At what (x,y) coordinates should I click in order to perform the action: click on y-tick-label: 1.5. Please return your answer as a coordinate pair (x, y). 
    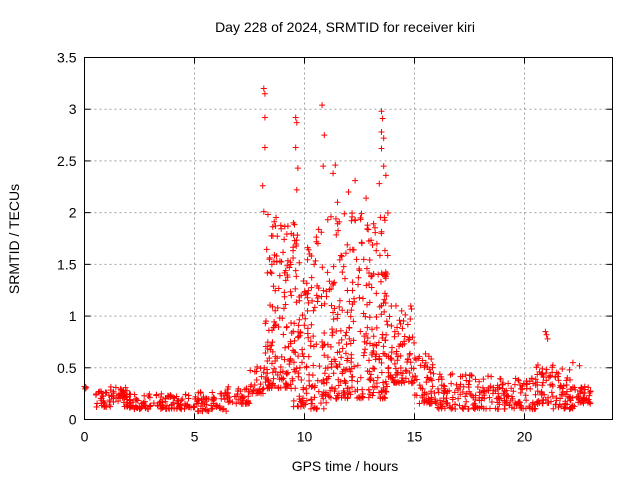
    Looking at the image, I should click on (67, 264).